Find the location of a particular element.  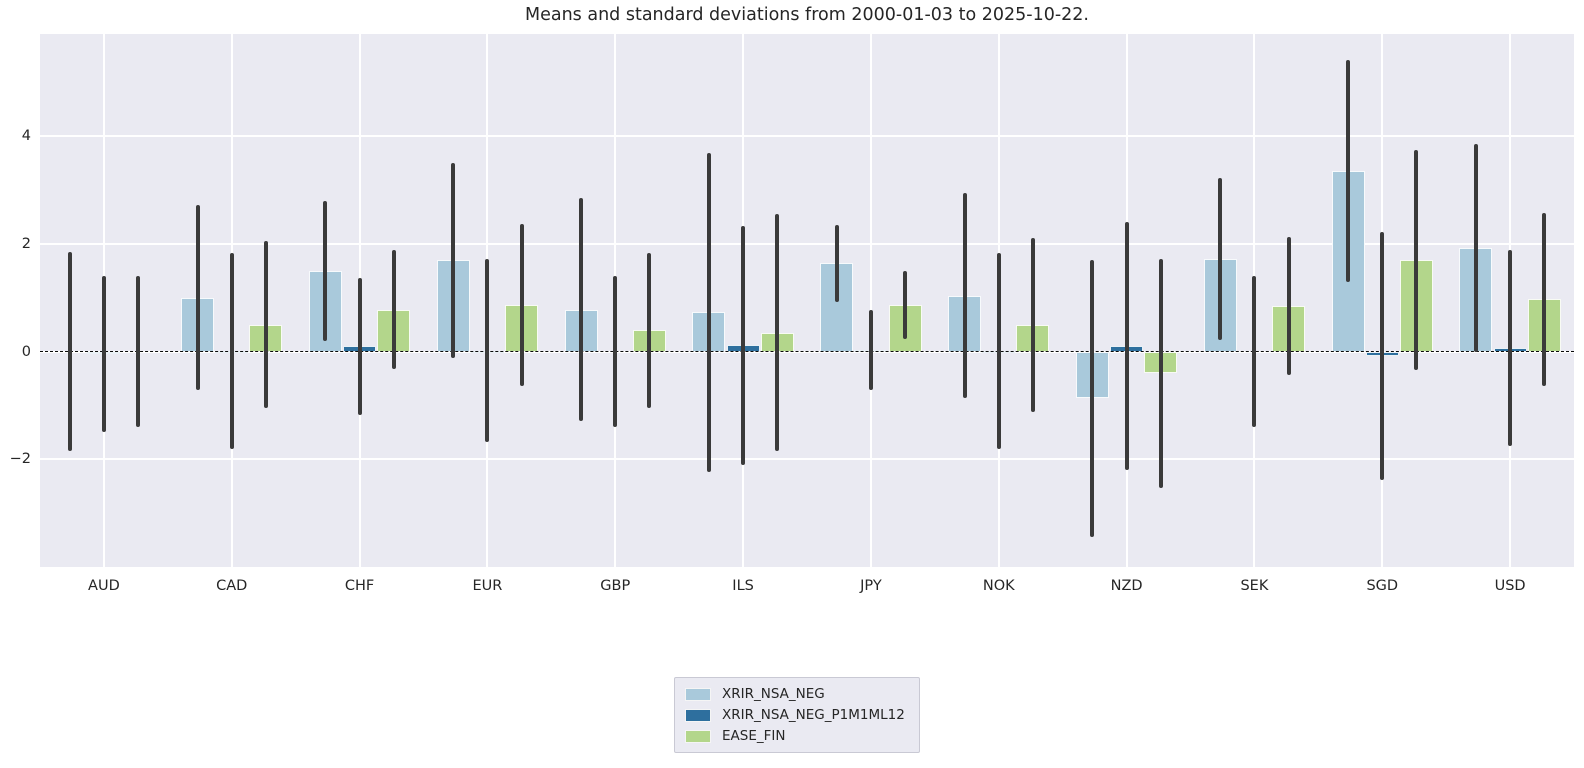

errorbar-AUD-XRIR_NSA_NEG_P1M1ML12 is located at coordinates (103, 354).